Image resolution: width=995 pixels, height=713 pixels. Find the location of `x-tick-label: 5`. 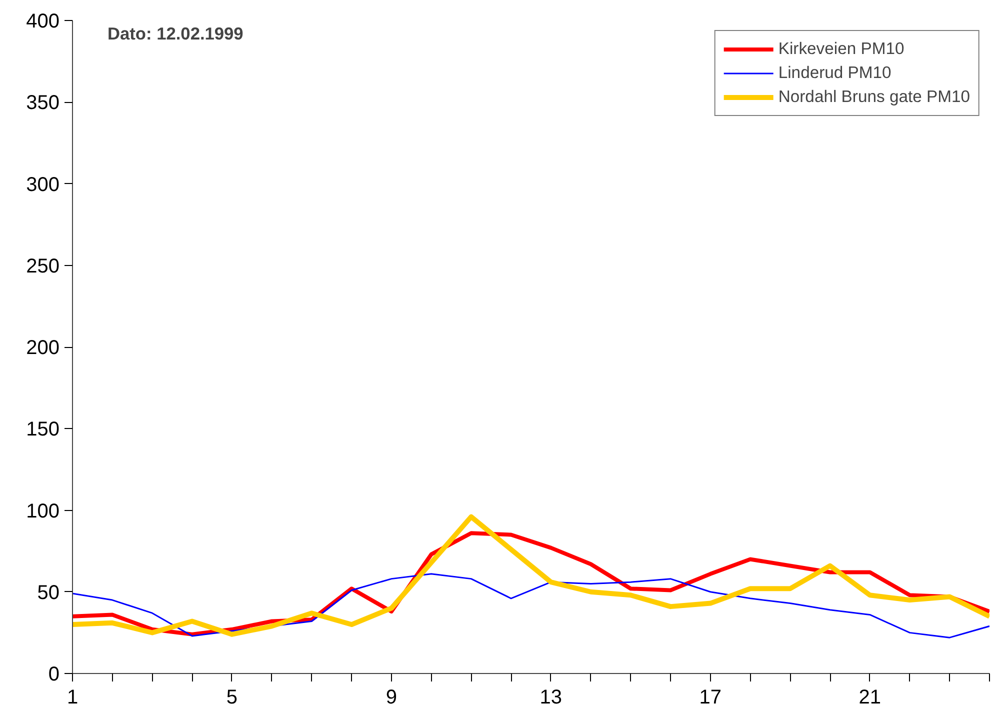

x-tick-label: 5 is located at coordinates (232, 697).